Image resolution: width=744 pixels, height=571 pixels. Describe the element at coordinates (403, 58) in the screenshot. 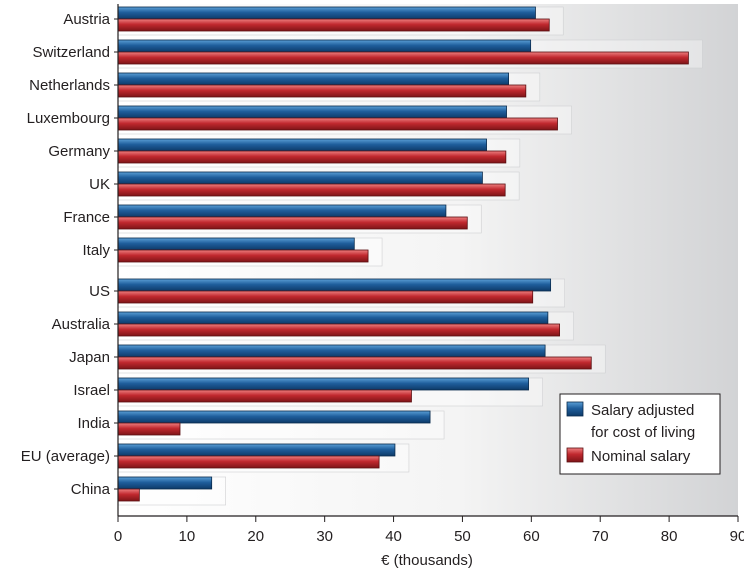

I see `bar-nominal-switzerland` at that location.